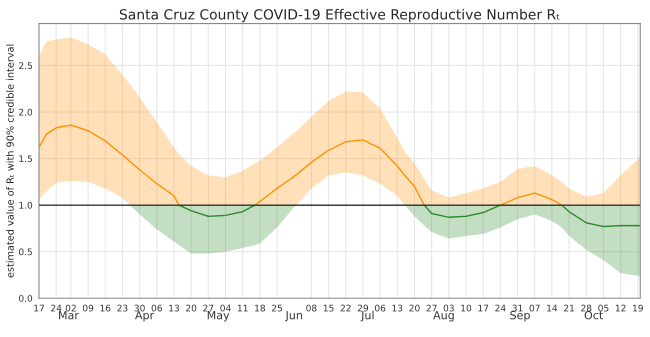 The width and height of the screenshot is (650, 337). I want to click on x-tick-label: 05, so click(603, 308).